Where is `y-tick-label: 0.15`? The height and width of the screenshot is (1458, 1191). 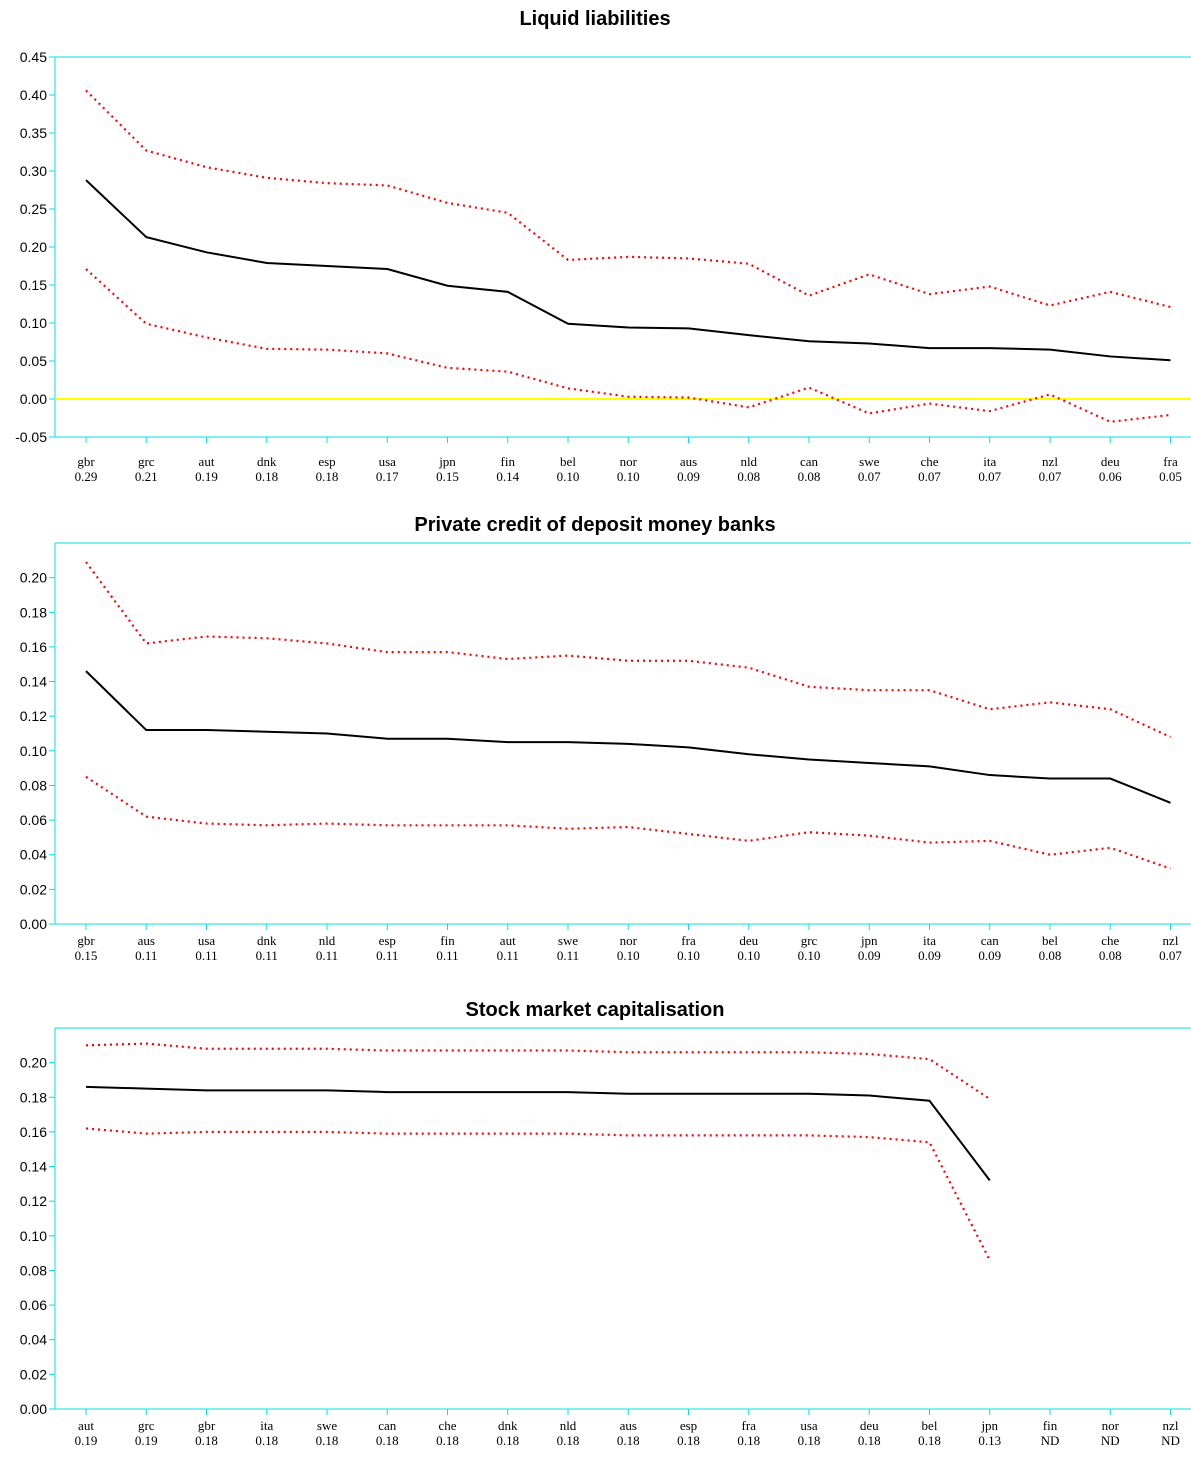
y-tick-label: 0.15 is located at coordinates (33, 285).